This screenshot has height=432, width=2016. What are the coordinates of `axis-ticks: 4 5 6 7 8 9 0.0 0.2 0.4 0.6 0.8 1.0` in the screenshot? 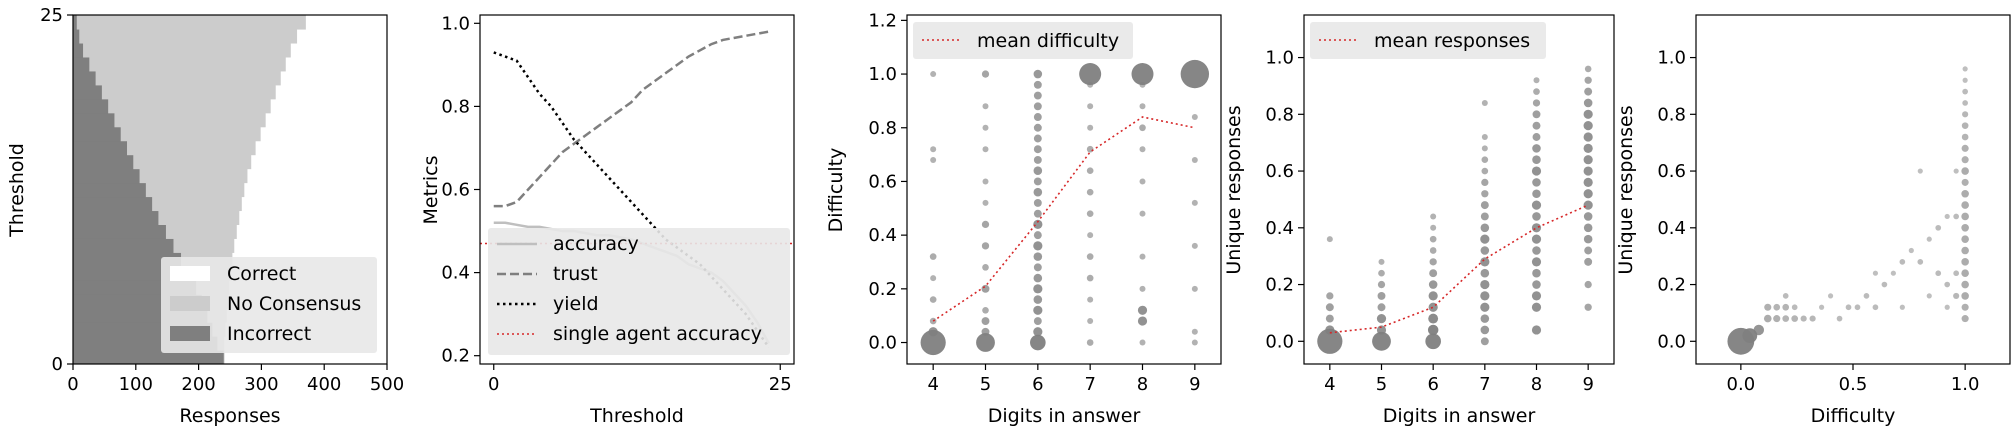 It's located at (1429, 221).